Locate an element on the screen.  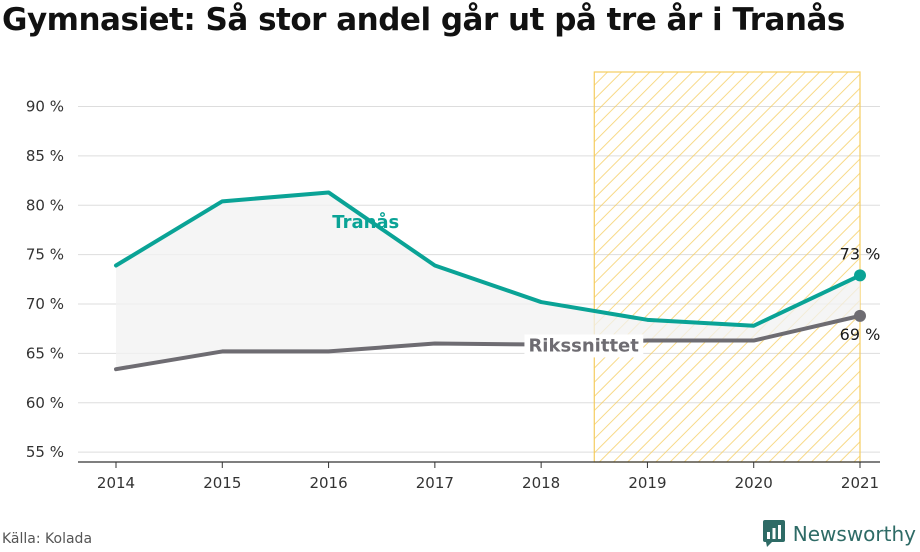
brand-logo: Newsworthy is located at coordinates (839, 534).